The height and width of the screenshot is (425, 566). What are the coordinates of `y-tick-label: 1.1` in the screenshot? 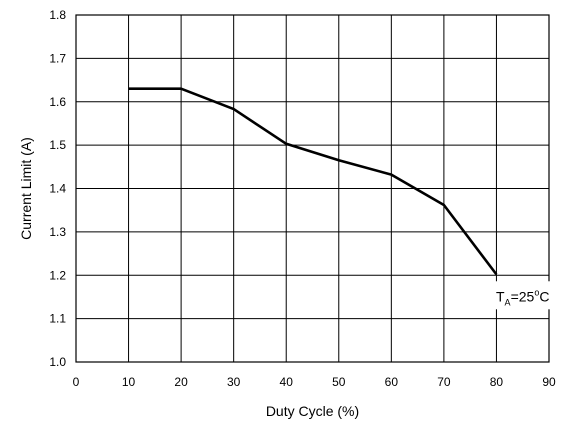 It's located at (57, 319).